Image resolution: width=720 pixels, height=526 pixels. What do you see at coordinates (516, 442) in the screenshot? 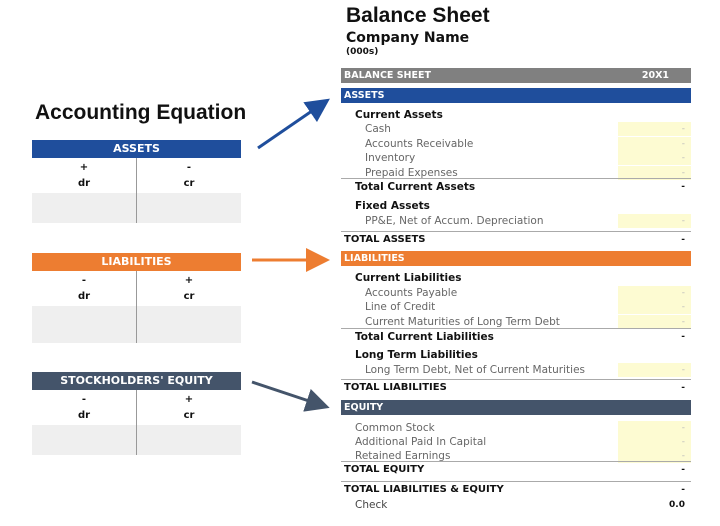
I see `balance-row: - Additional Paid In Capital` at bounding box center [516, 442].